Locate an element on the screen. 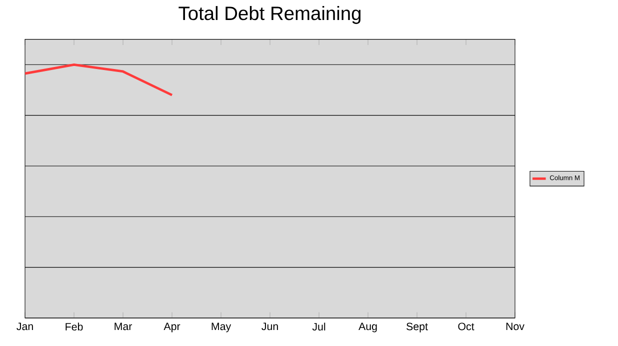 The width and height of the screenshot is (618, 346). x-tick-label: Aug is located at coordinates (367, 327).